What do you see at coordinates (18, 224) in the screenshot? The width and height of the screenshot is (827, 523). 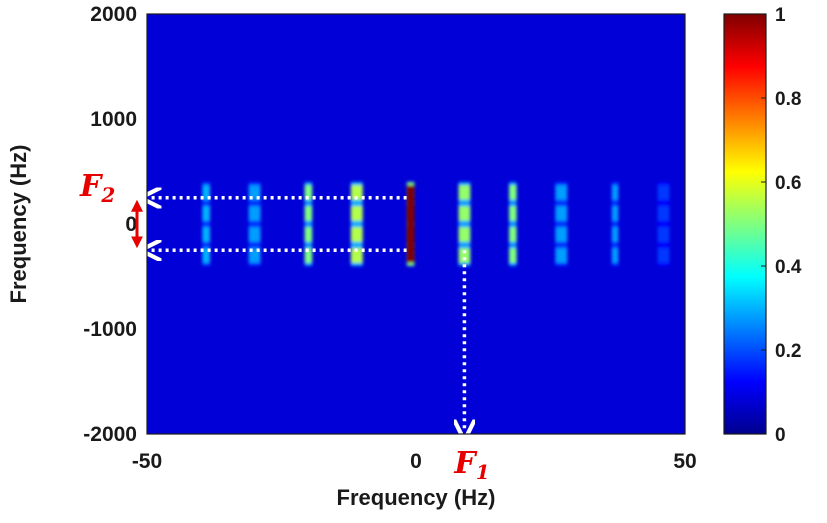 I see `y-axis-label: Frequency (Hz)` at bounding box center [18, 224].